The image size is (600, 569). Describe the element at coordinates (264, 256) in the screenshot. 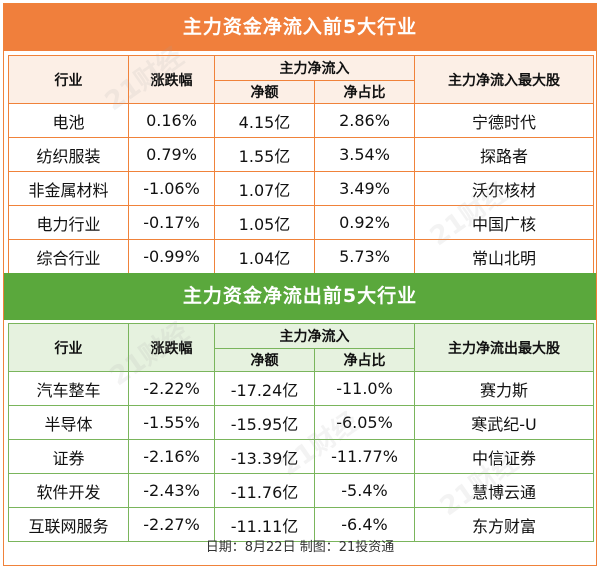

I see `cell-amount: 1.04亿` at that location.